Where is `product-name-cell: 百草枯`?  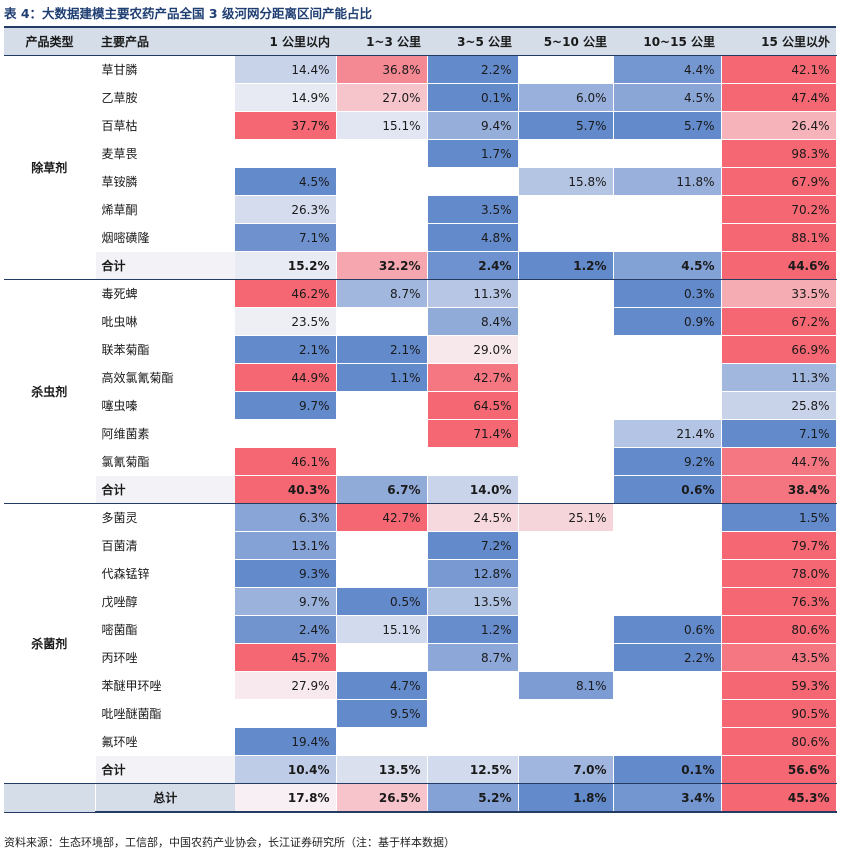
product-name-cell: 百草枯 is located at coordinates (119, 126).